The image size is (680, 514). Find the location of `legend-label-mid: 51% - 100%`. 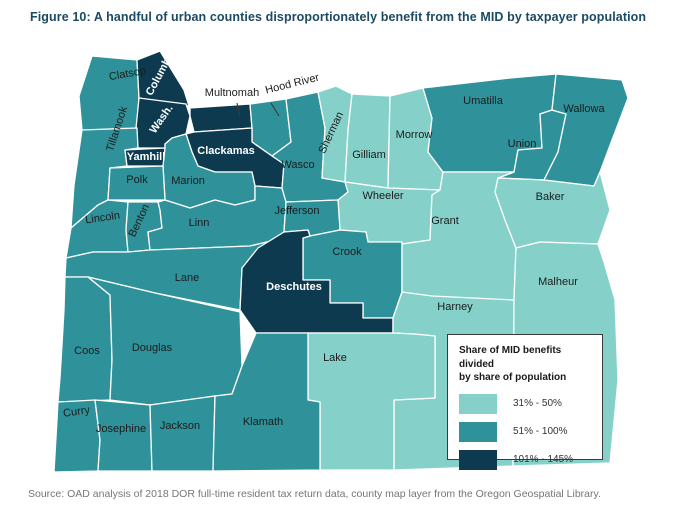

legend-label-mid: 51% - 100% is located at coordinates (540, 431).